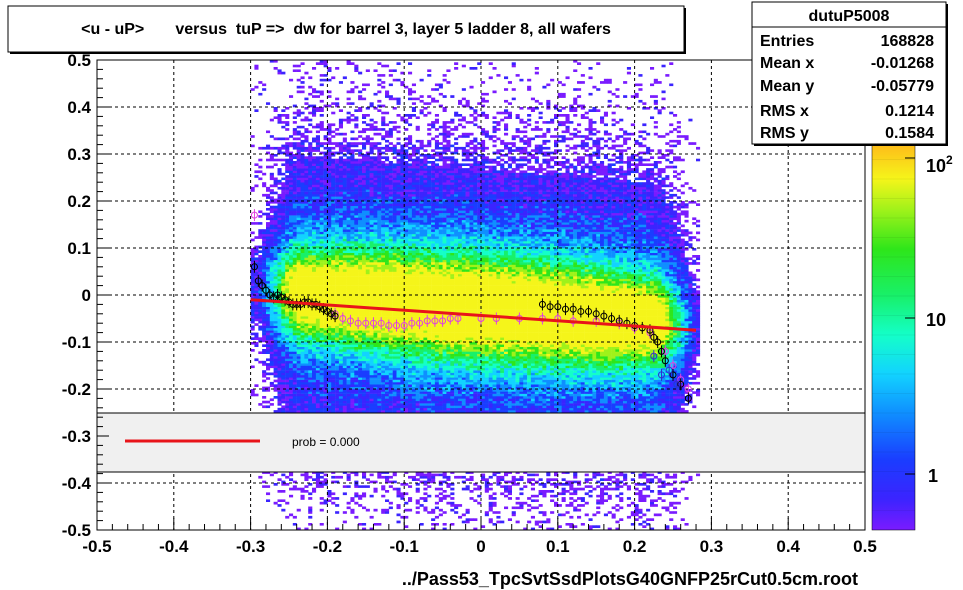  Describe the element at coordinates (327, 546) in the screenshot. I see `x-tick-label: -0.2` at that location.